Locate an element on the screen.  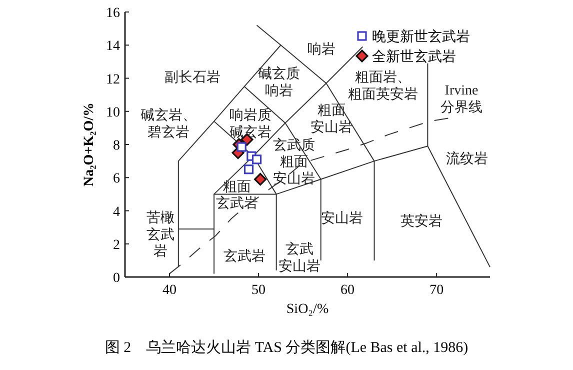
annotation: 碱玄质响岩 is located at coordinates (279, 82).